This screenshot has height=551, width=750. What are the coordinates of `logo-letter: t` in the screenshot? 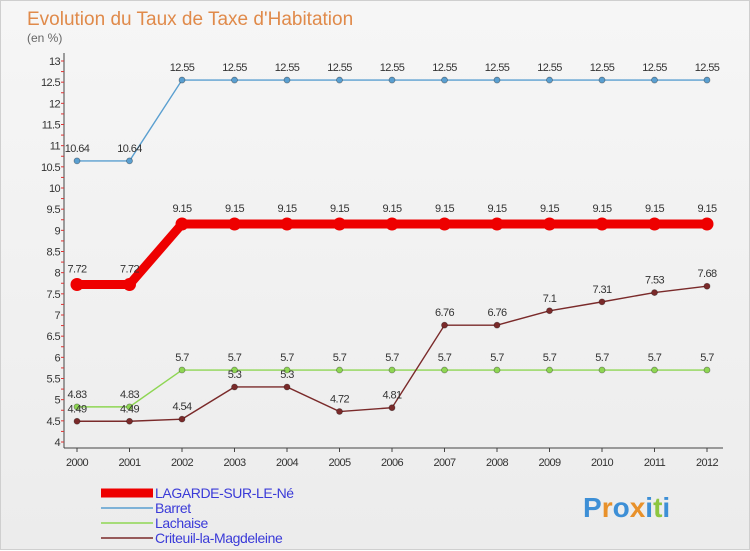 It's located at (657, 507).